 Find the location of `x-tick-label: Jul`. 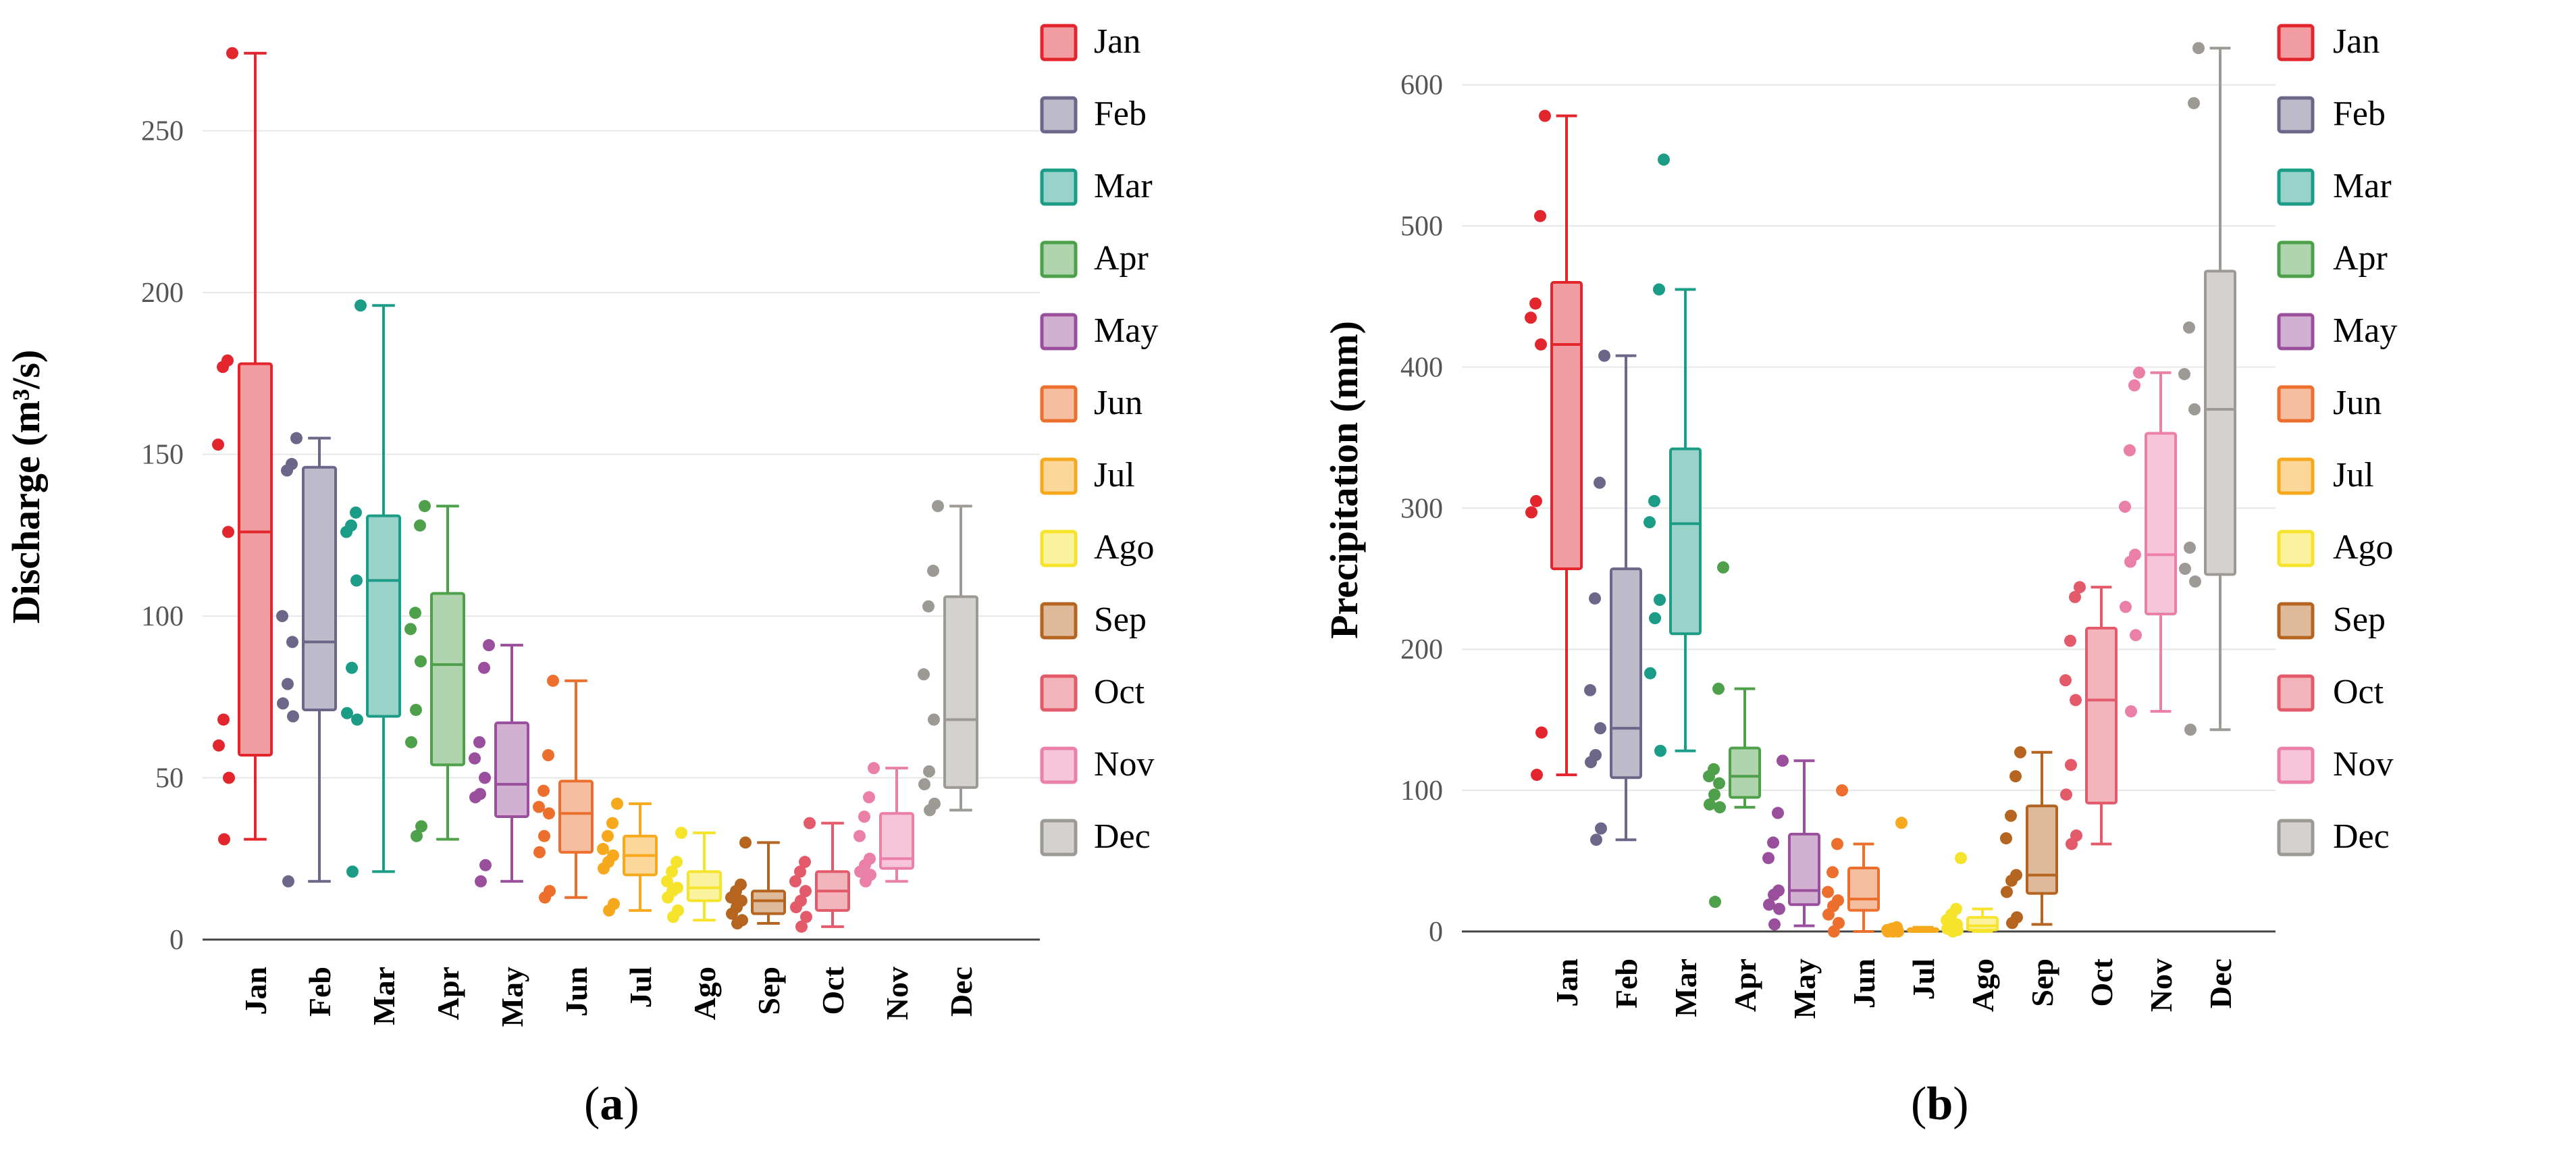

x-tick-label: Jul is located at coordinates (1923, 979).